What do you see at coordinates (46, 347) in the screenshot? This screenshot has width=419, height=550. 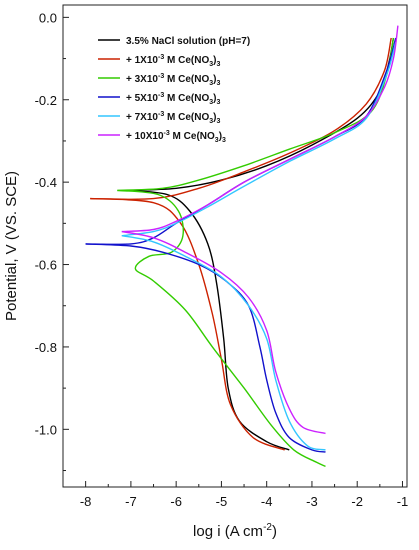 I see `y-tick-label: -0.8` at bounding box center [46, 347].